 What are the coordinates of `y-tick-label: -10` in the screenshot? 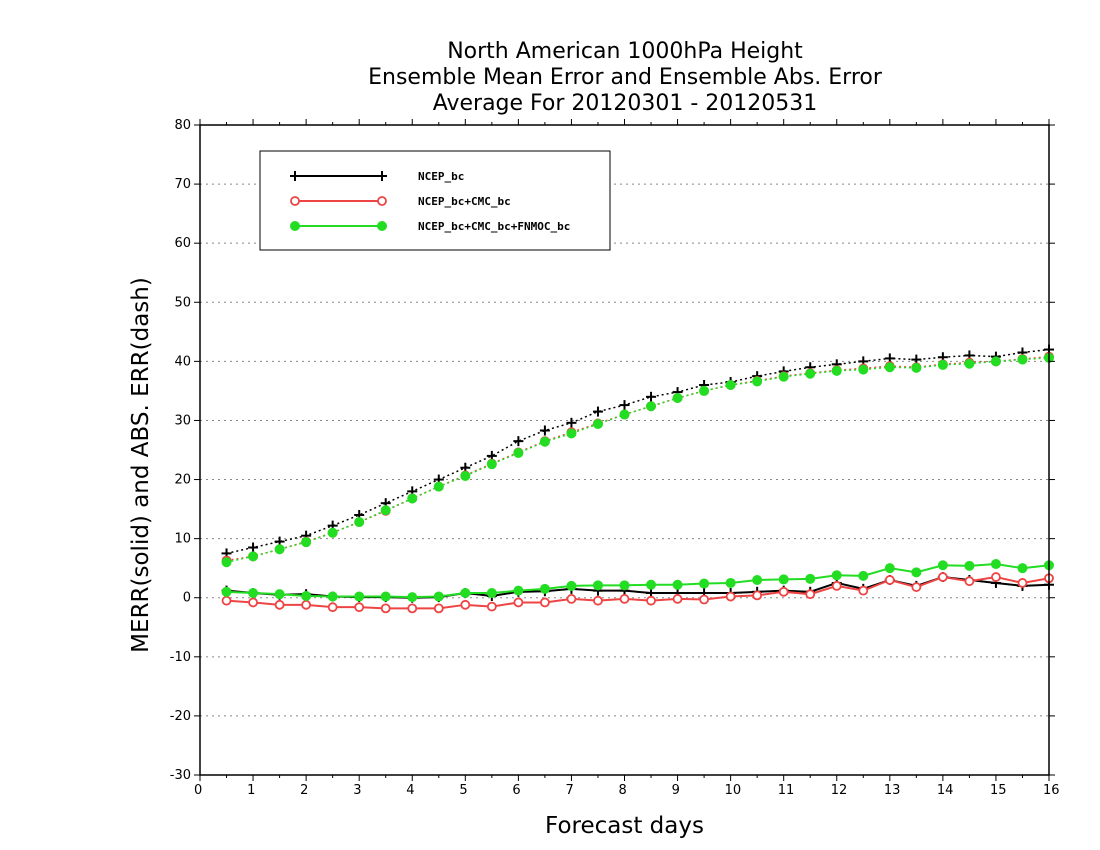 It's located at (180, 657).